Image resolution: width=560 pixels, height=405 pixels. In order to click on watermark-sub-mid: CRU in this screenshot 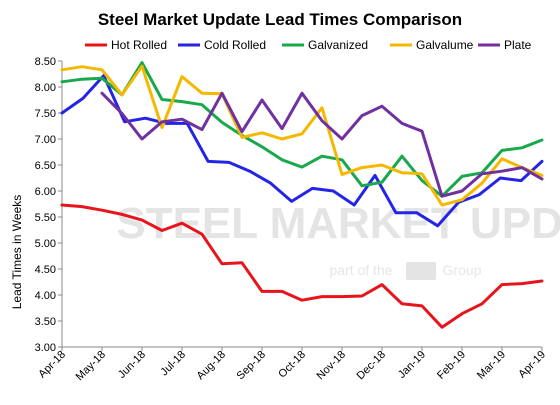, I will do `click(421, 271)`.